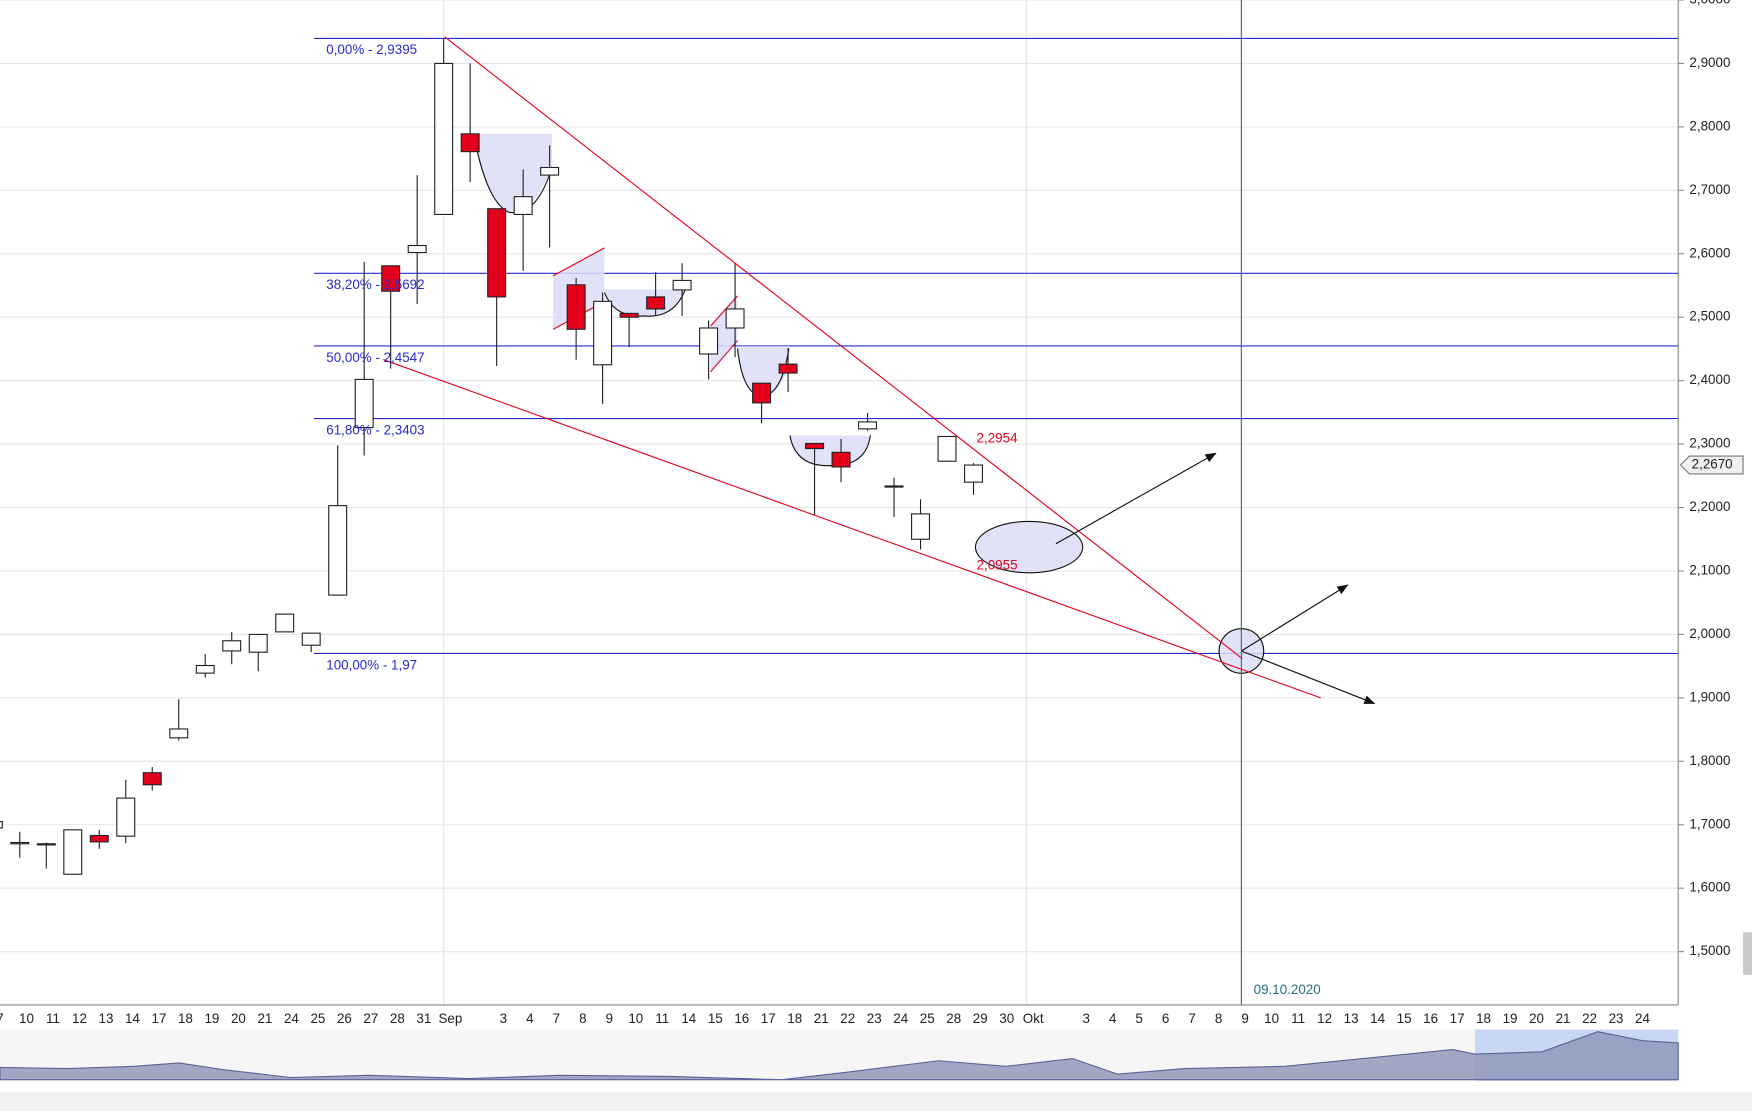 Image resolution: width=1752 pixels, height=1116 pixels. Describe the element at coordinates (1709, 506) in the screenshot. I see `y-tick-label: 2,2000` at that location.